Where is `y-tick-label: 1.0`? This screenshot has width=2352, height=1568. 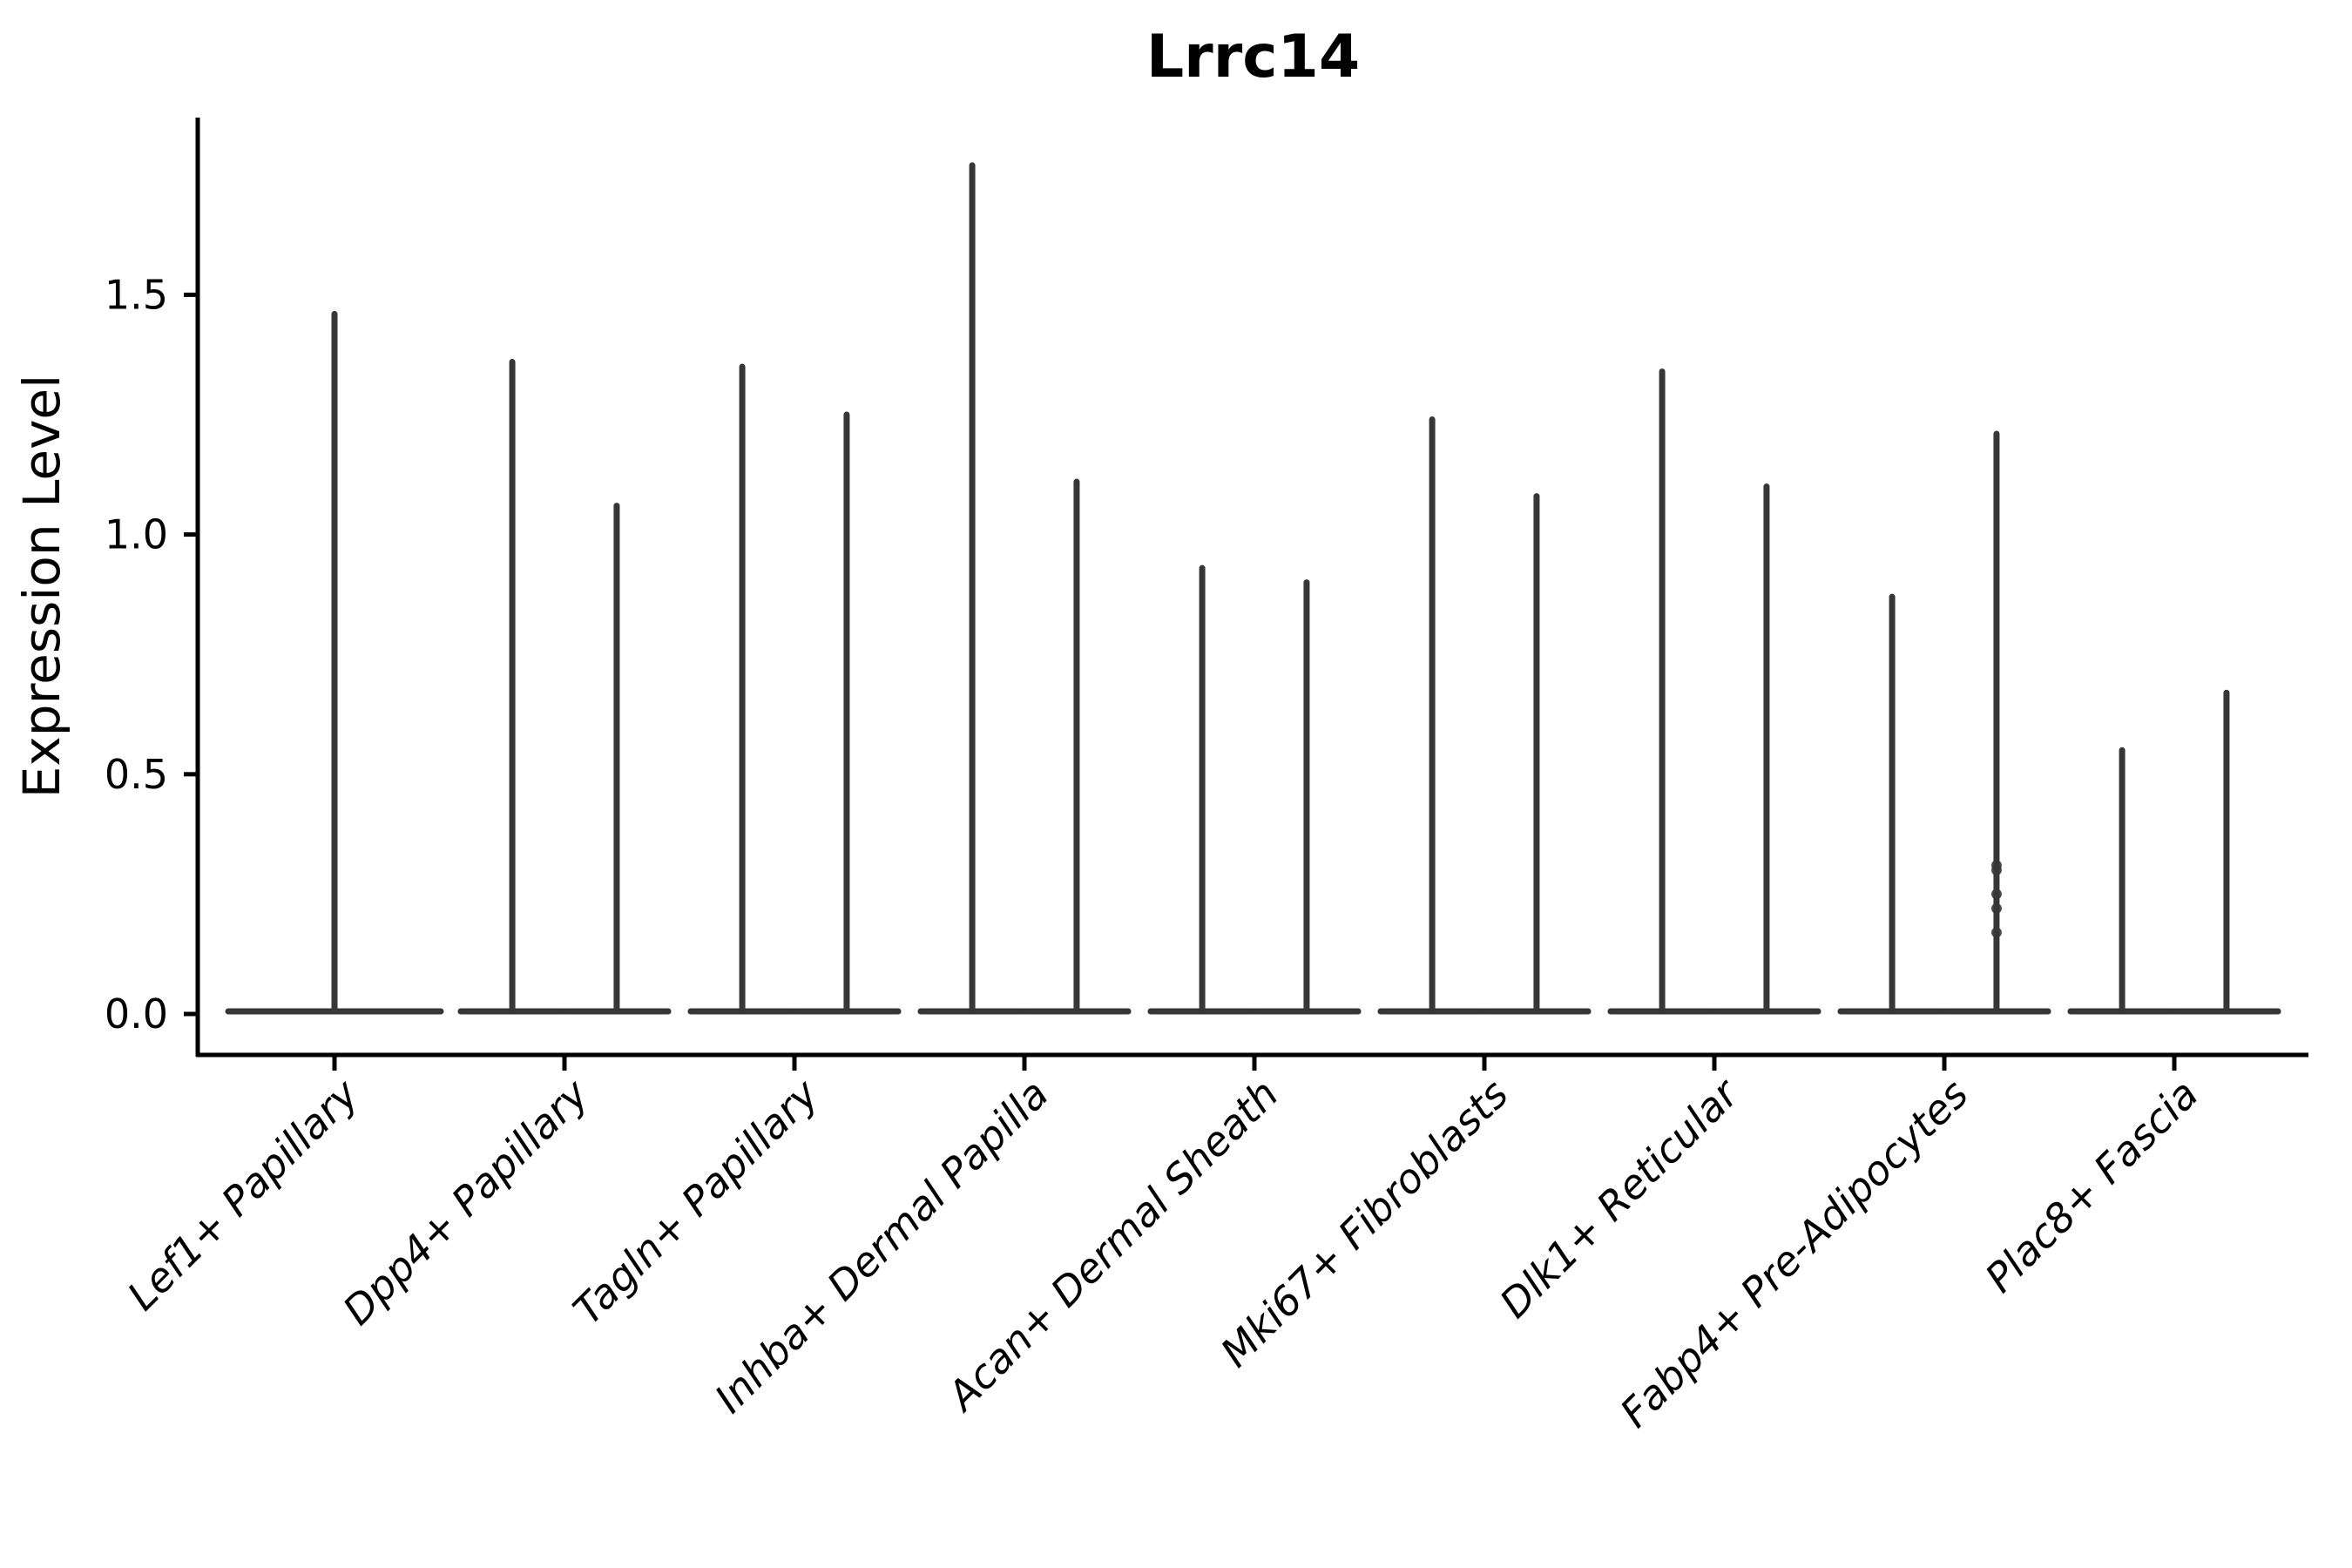
y-tick-label: 1.0 is located at coordinates (136, 534).